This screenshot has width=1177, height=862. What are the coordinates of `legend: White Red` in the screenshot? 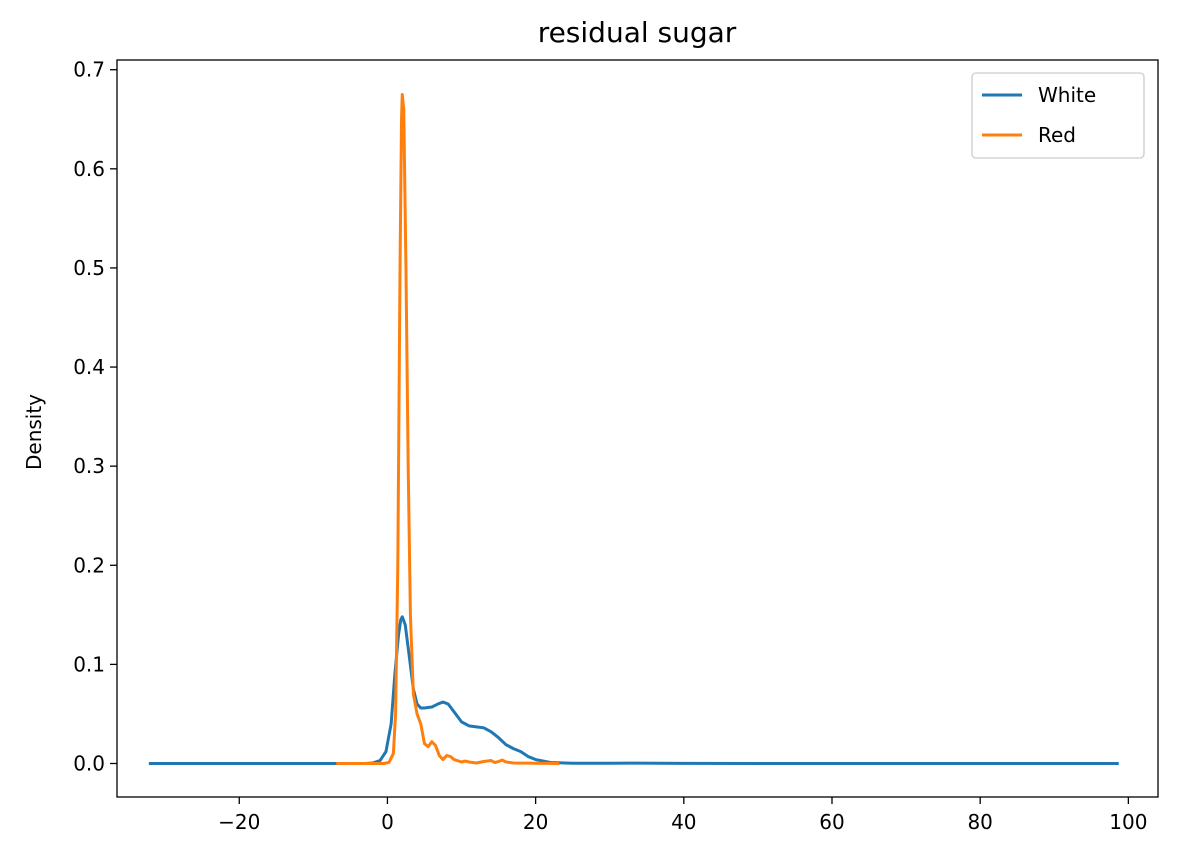 It's located at (1058, 115).